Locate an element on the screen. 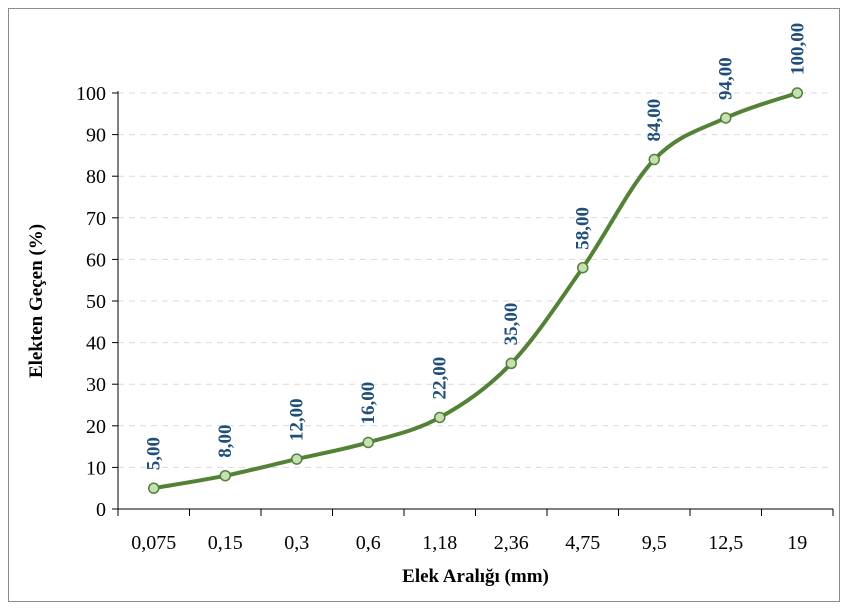 The image size is (850, 610). data-label: 35,00 is located at coordinates (511, 324).